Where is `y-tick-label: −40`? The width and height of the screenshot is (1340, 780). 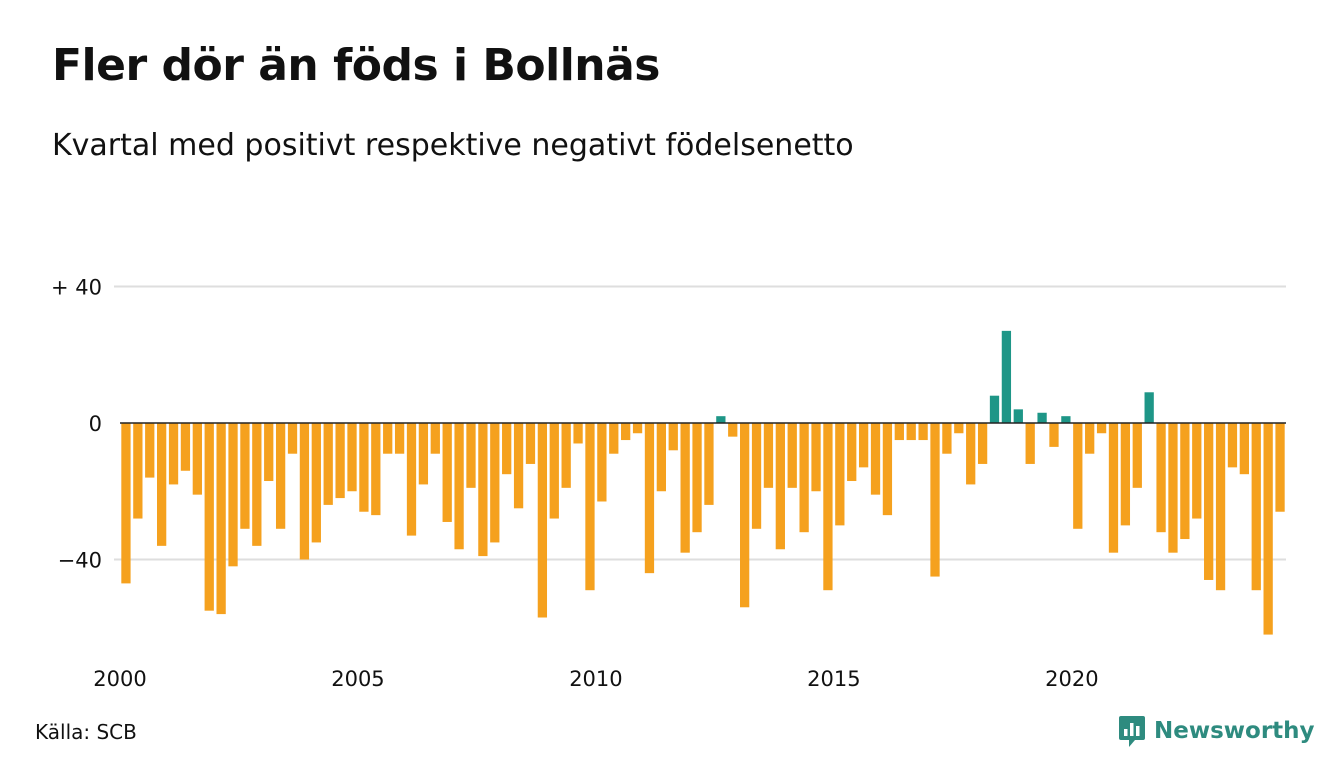 y-tick-label: −40 is located at coordinates (80, 561).